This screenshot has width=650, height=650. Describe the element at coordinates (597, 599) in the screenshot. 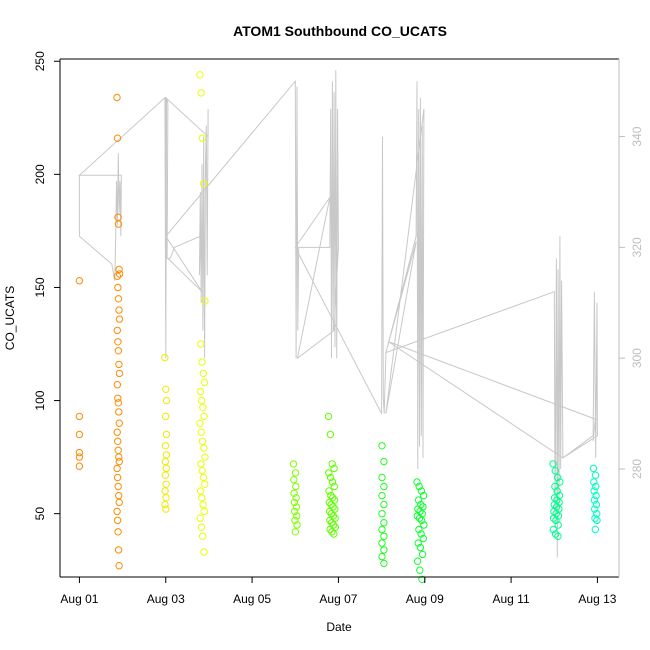

I see `x-tick-label-6: Aug 13` at that location.